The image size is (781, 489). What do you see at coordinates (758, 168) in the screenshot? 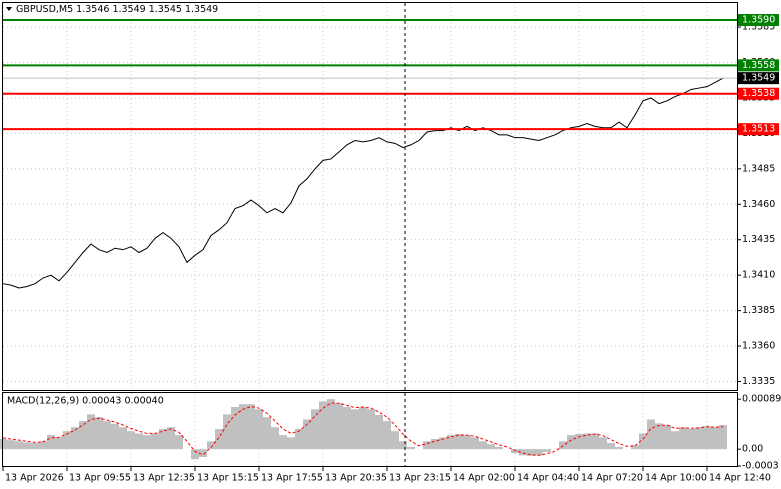
I see `y-tick-label: 1.3485` at bounding box center [758, 168].